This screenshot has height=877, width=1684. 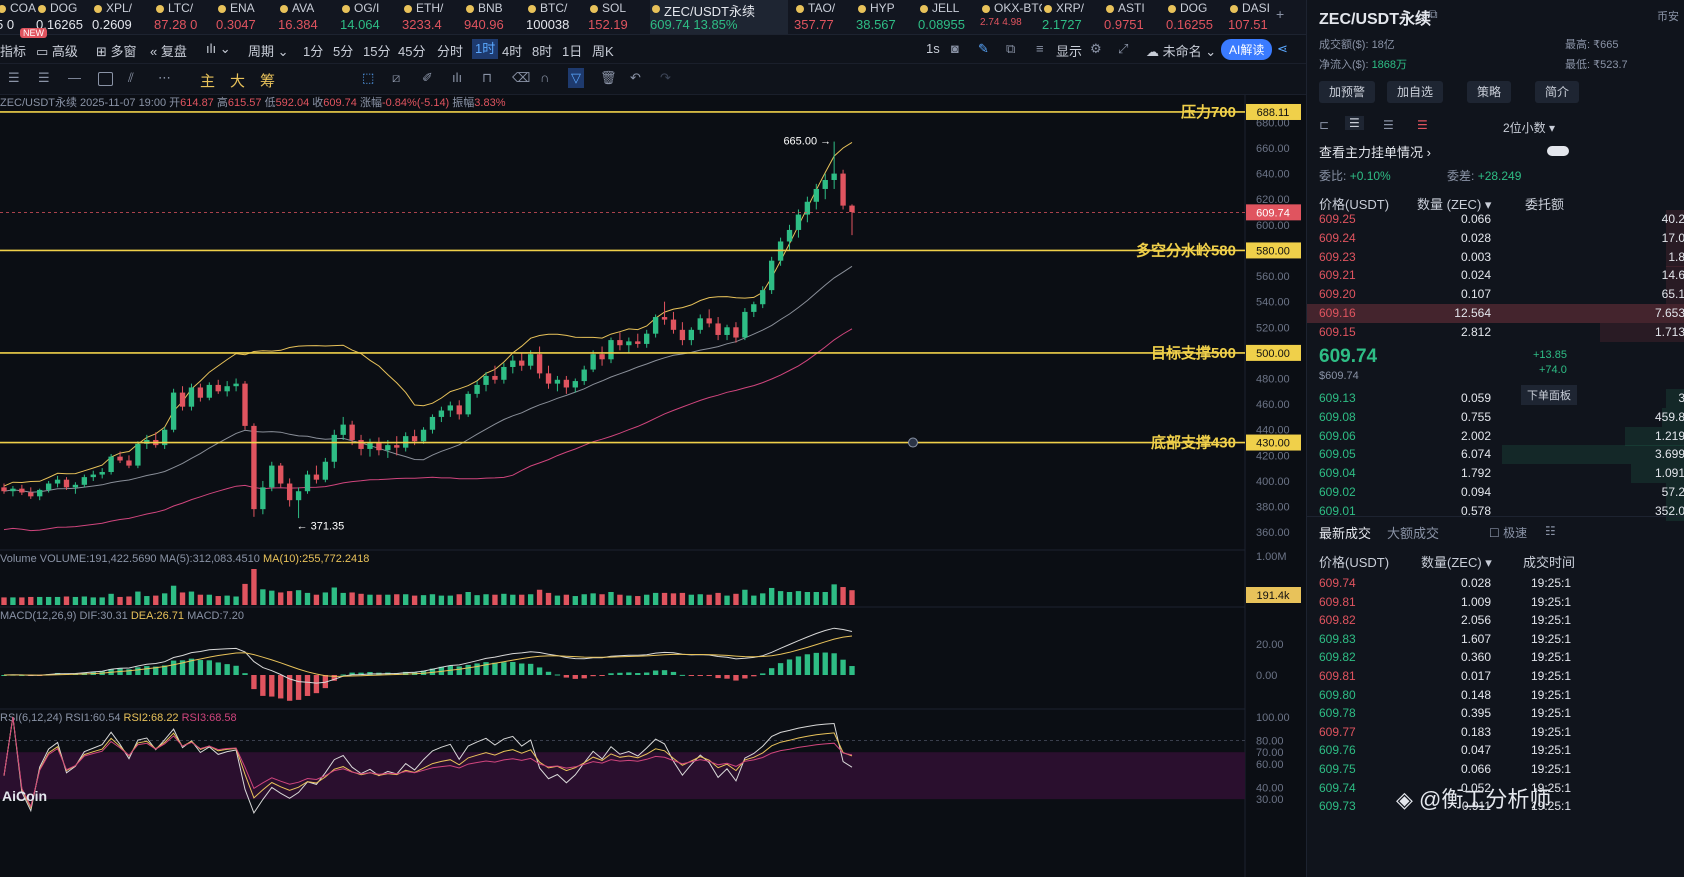 What do you see at coordinates (1489, 92) in the screenshot?
I see `strategy-button: 策略` at bounding box center [1489, 92].